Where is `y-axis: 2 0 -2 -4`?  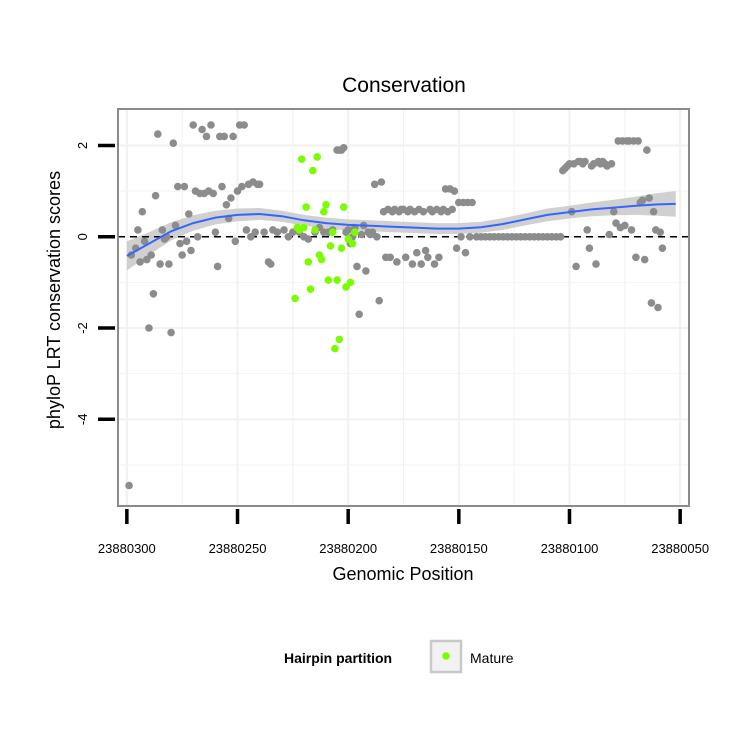 y-axis: 2 0 -2 -4 is located at coordinates (95, 283).